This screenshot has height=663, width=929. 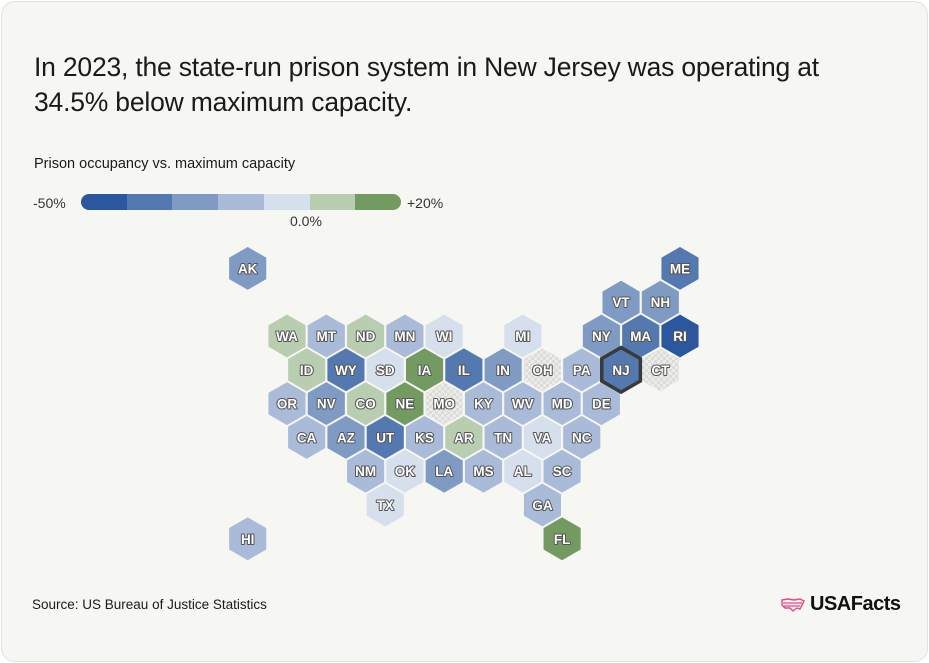 I want to click on state-hex-ar: AR, so click(x=463, y=437).